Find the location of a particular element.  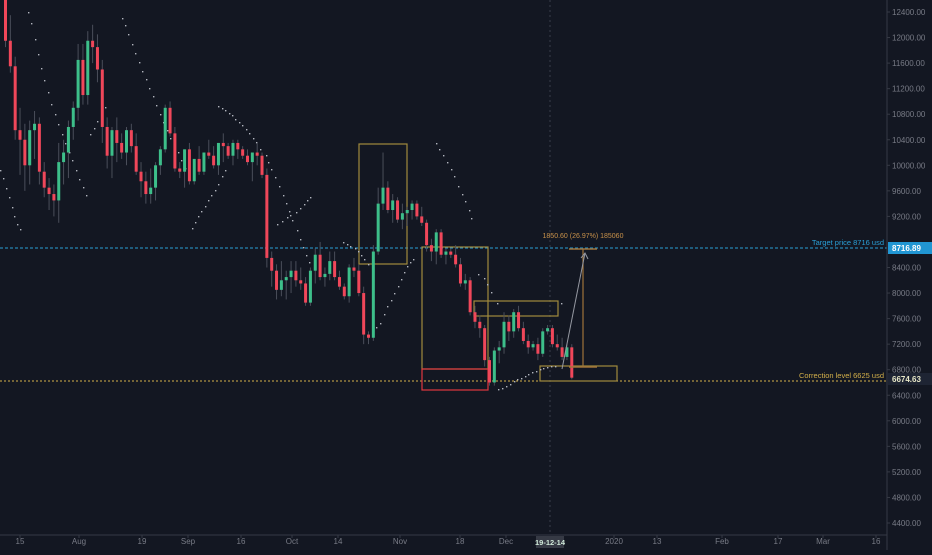

arrow-shaft is located at coordinates (573, 311).